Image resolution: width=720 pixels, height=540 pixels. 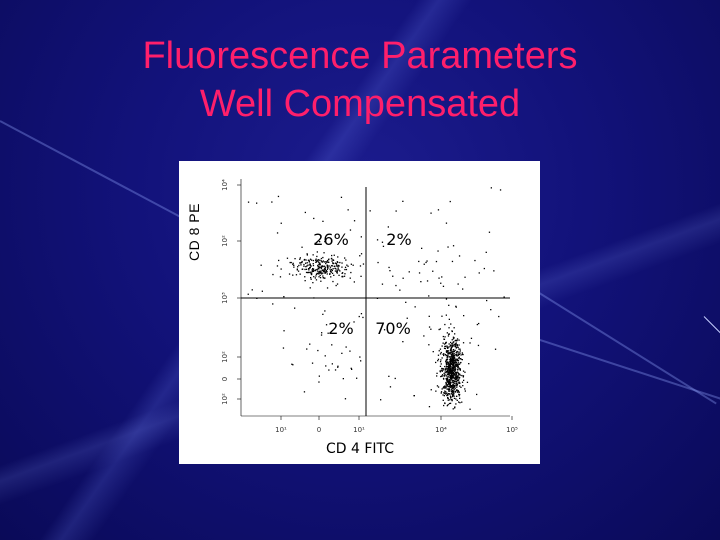 I want to click on quadrant-label-lower-left: 2%, so click(x=340, y=328).